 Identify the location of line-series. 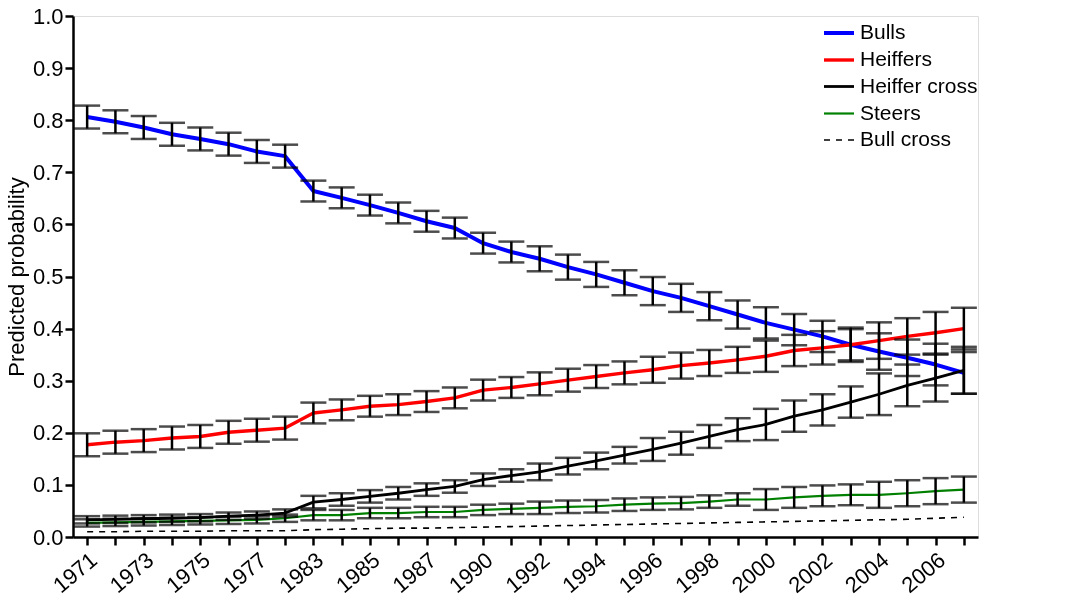
(525, 524).